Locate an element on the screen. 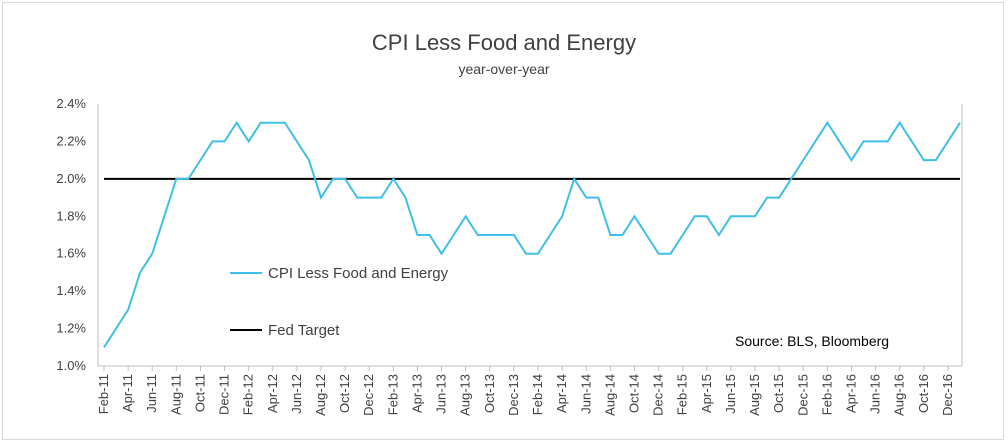 The image size is (1008, 444). x-tick-label: Oct-15 is located at coordinates (778, 393).